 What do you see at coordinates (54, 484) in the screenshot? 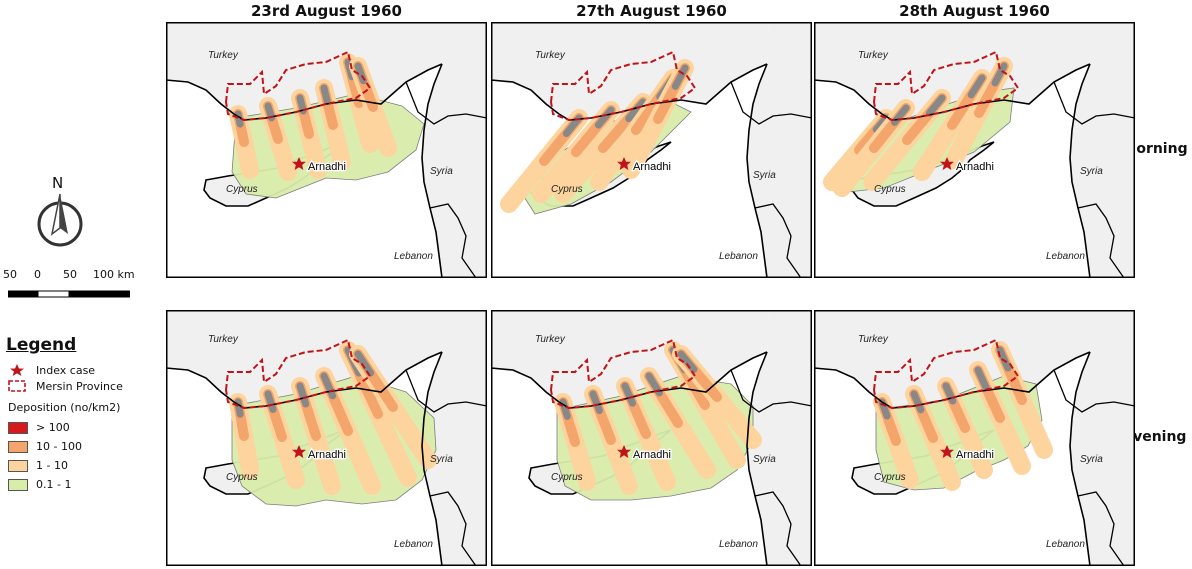
I see `legend-label-class-3: 0.1 - 1` at bounding box center [54, 484].